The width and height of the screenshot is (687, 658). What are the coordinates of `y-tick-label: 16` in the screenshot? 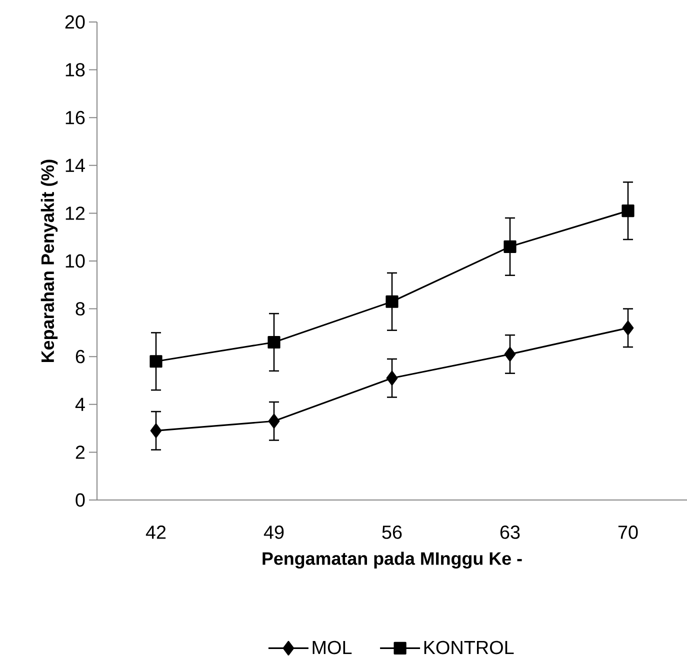 It's located at (75, 117).